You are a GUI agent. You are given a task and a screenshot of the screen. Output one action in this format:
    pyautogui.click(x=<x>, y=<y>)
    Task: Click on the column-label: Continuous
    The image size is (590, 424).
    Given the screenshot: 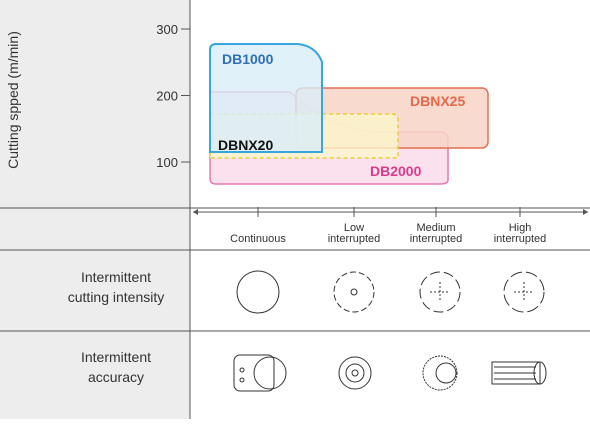 What is the action you would take?
    pyautogui.click(x=258, y=239)
    